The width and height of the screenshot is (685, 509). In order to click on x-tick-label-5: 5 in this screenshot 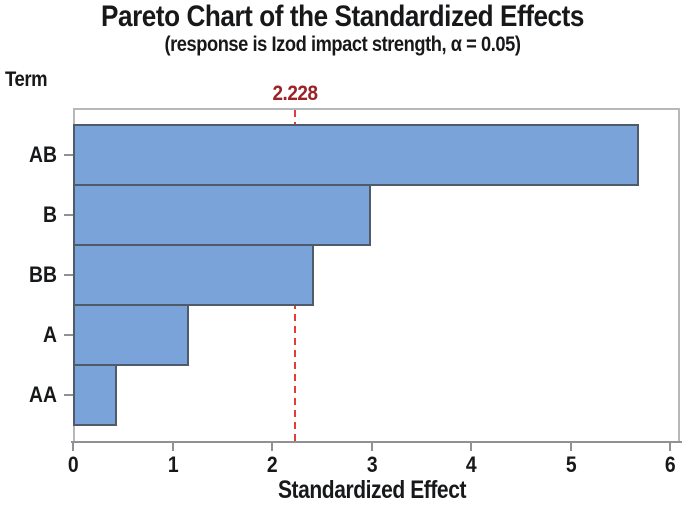, I will do `click(570, 464)`.